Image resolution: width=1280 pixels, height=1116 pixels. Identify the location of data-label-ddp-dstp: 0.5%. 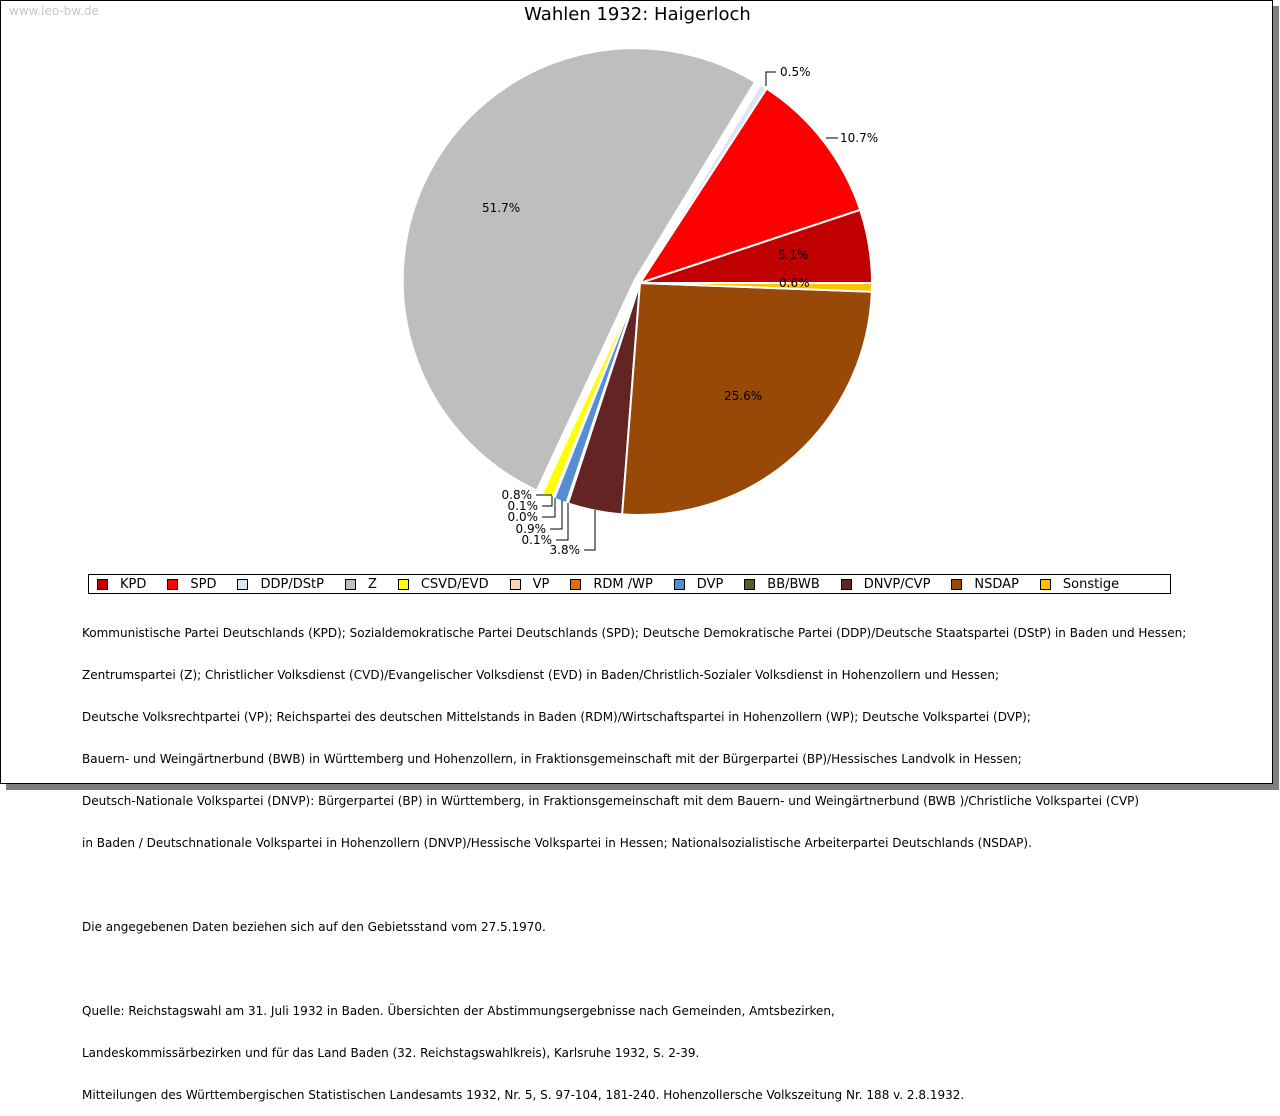
(795, 72).